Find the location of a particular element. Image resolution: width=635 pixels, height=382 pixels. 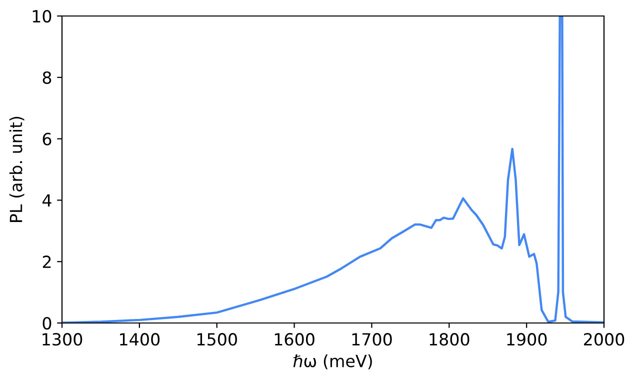

y-tick-label: 8 is located at coordinates (47, 77).